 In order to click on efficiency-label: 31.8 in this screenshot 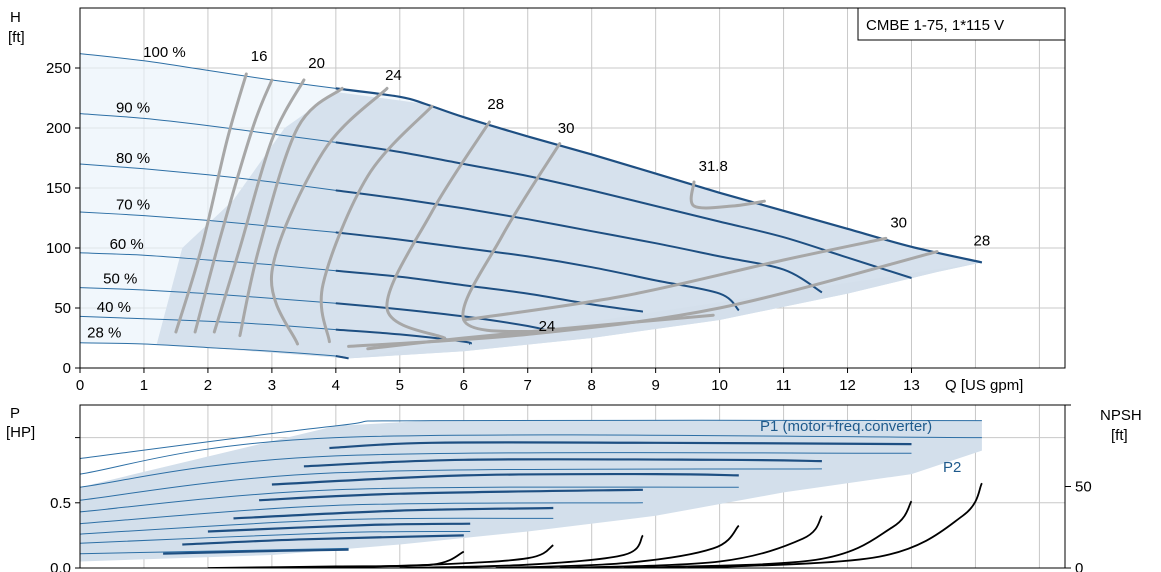, I will do `click(713, 166)`.